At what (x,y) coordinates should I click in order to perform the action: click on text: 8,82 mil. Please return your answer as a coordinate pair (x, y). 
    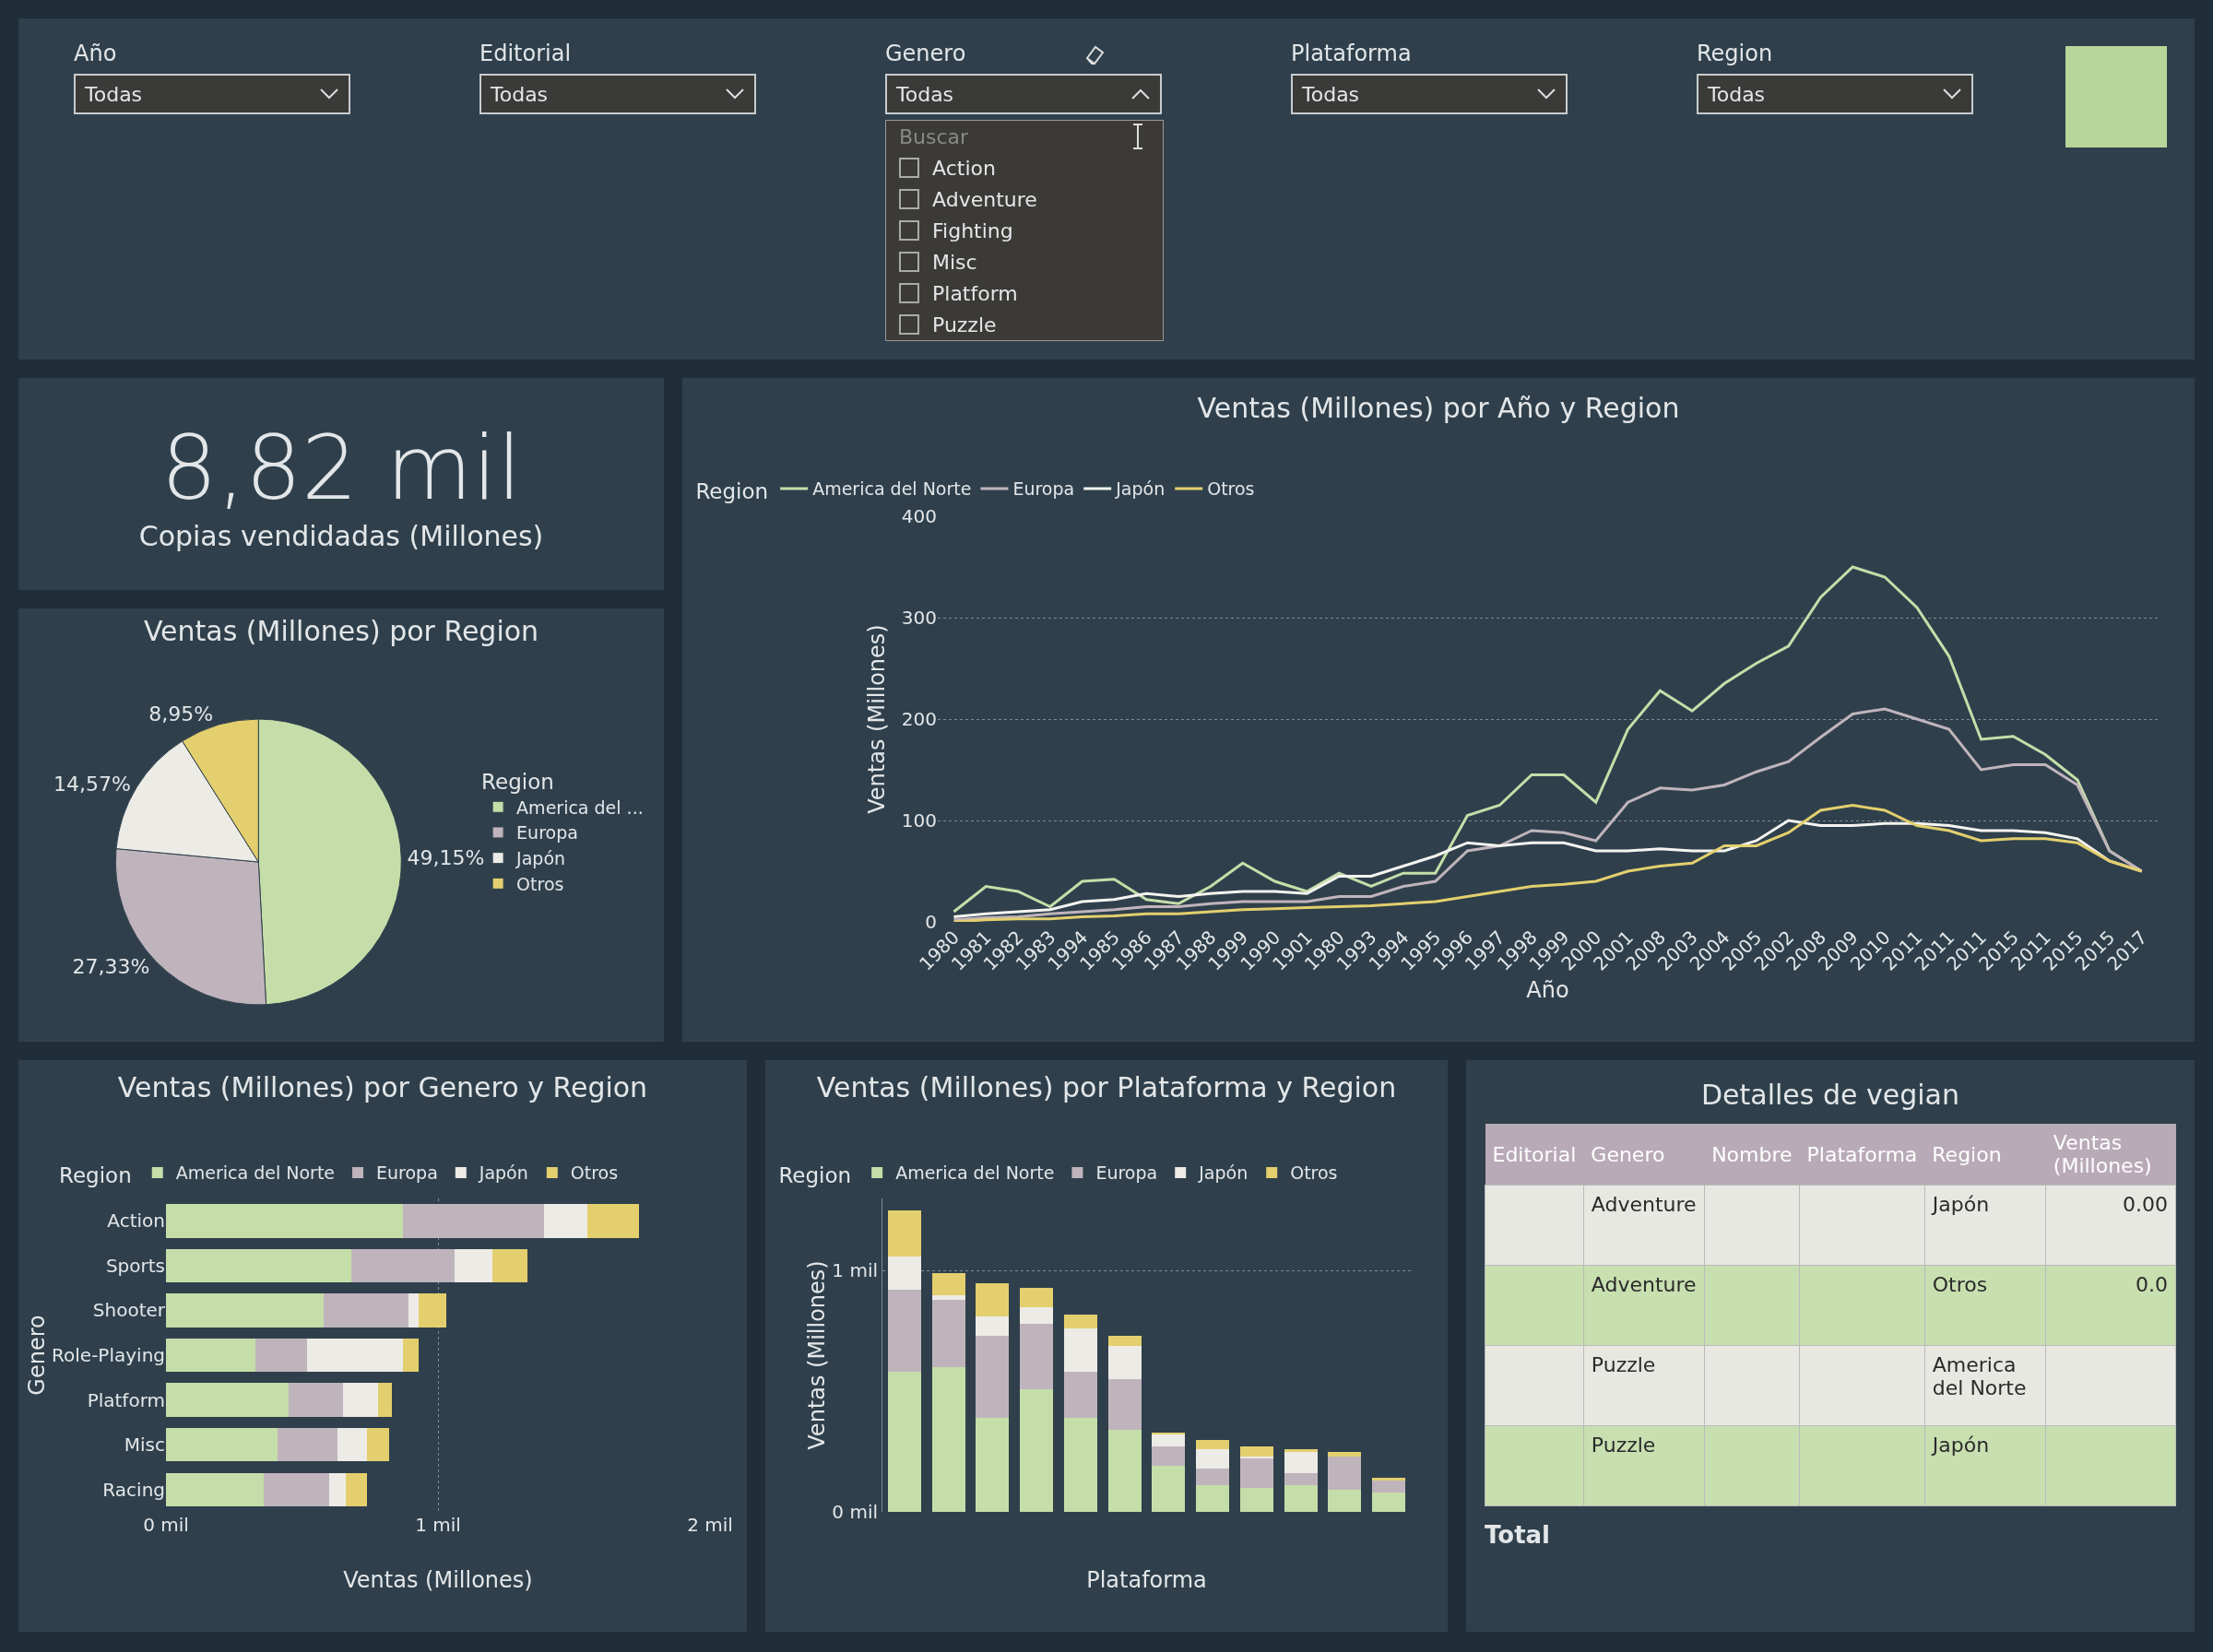
    Looking at the image, I should click on (341, 468).